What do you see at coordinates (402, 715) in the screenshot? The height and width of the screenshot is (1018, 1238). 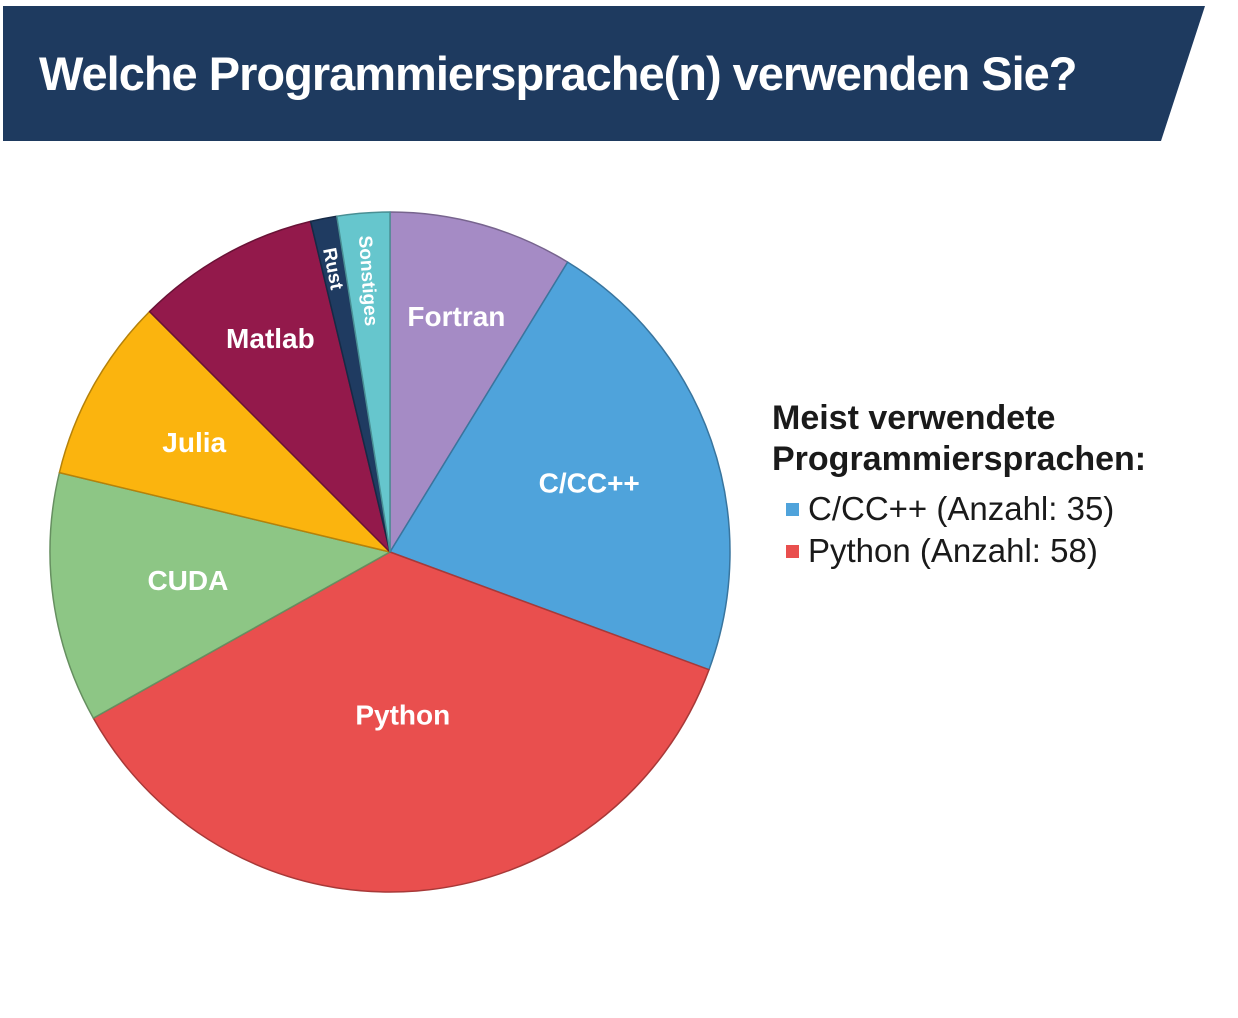 I see `pie-slice-label-python: Python` at bounding box center [402, 715].